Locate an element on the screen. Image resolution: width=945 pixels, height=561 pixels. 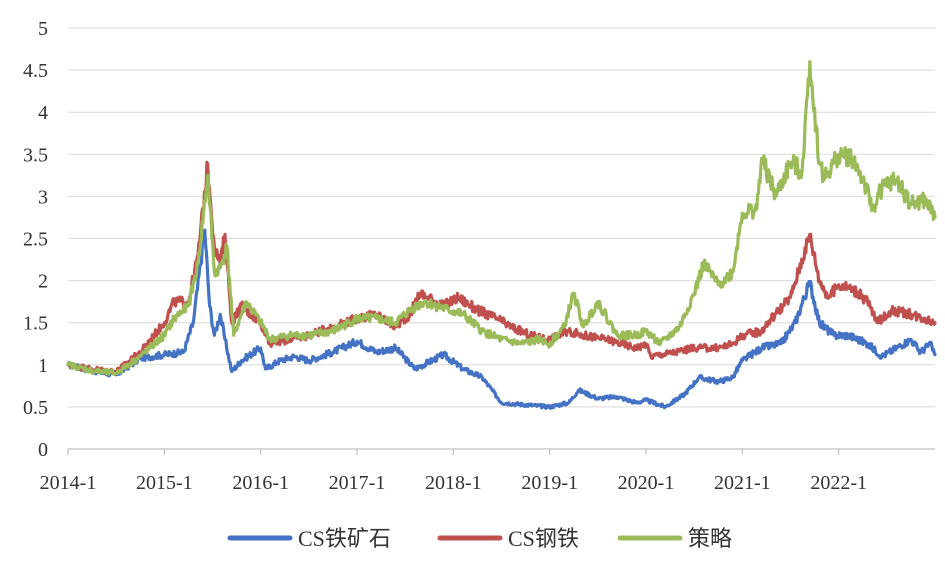
x-tick-label: 2014-1 is located at coordinates (68, 483).